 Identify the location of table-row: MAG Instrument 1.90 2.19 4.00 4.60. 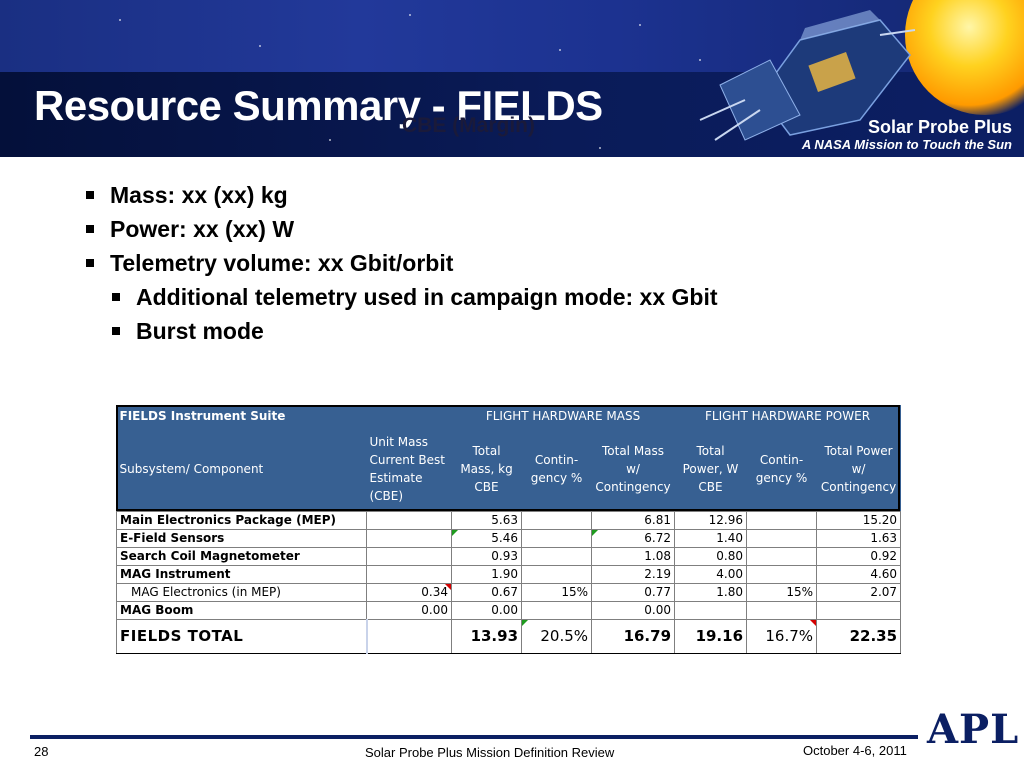
(509, 574).